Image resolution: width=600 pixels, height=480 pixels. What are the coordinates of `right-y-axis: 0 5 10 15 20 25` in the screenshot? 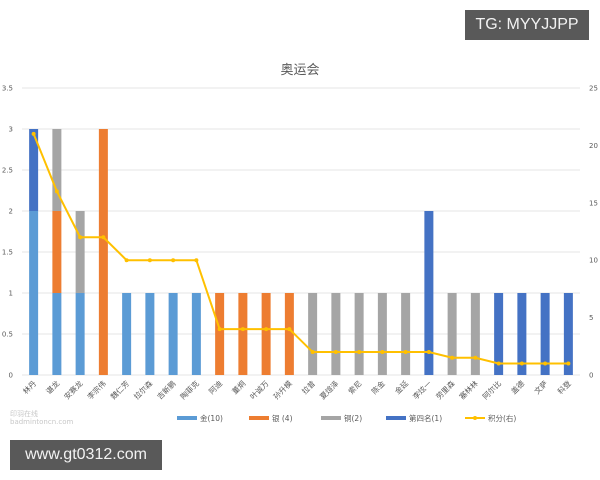 It's located at (593, 232).